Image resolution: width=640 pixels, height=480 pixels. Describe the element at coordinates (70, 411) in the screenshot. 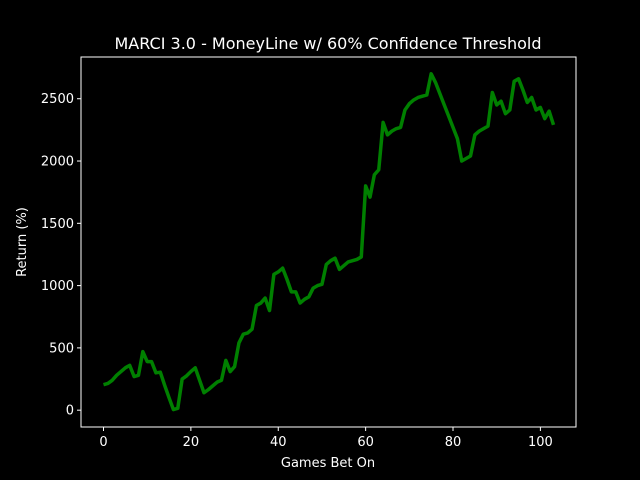

I see `y-tick-label: 0` at that location.